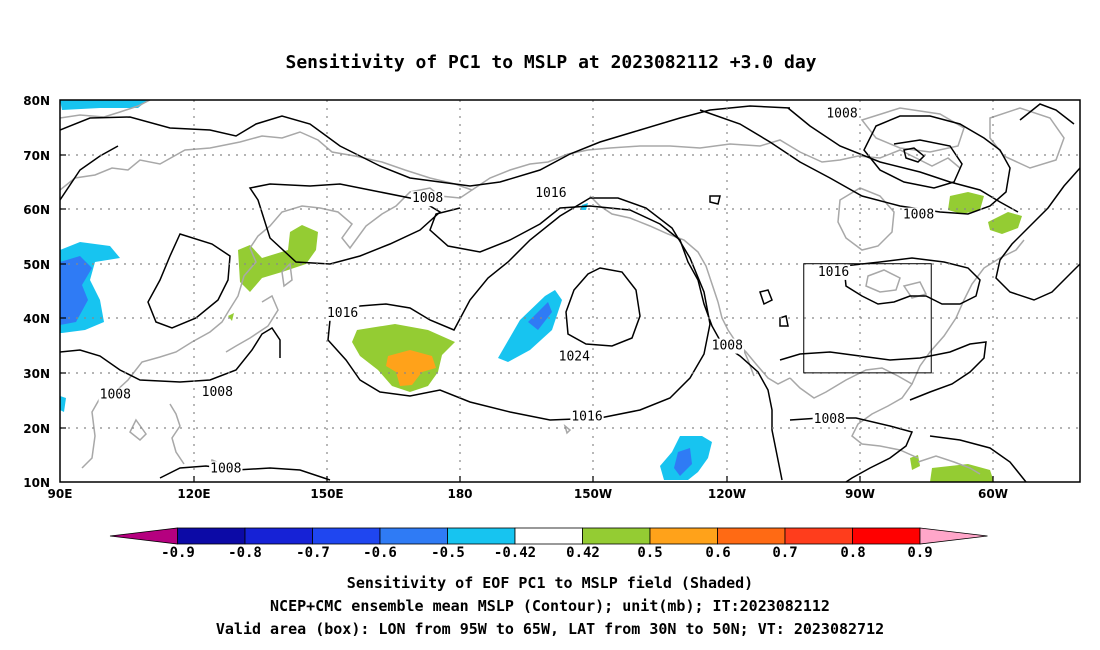  Describe the element at coordinates (326, 494) in the screenshot. I see `lon-label: 150E` at that location.